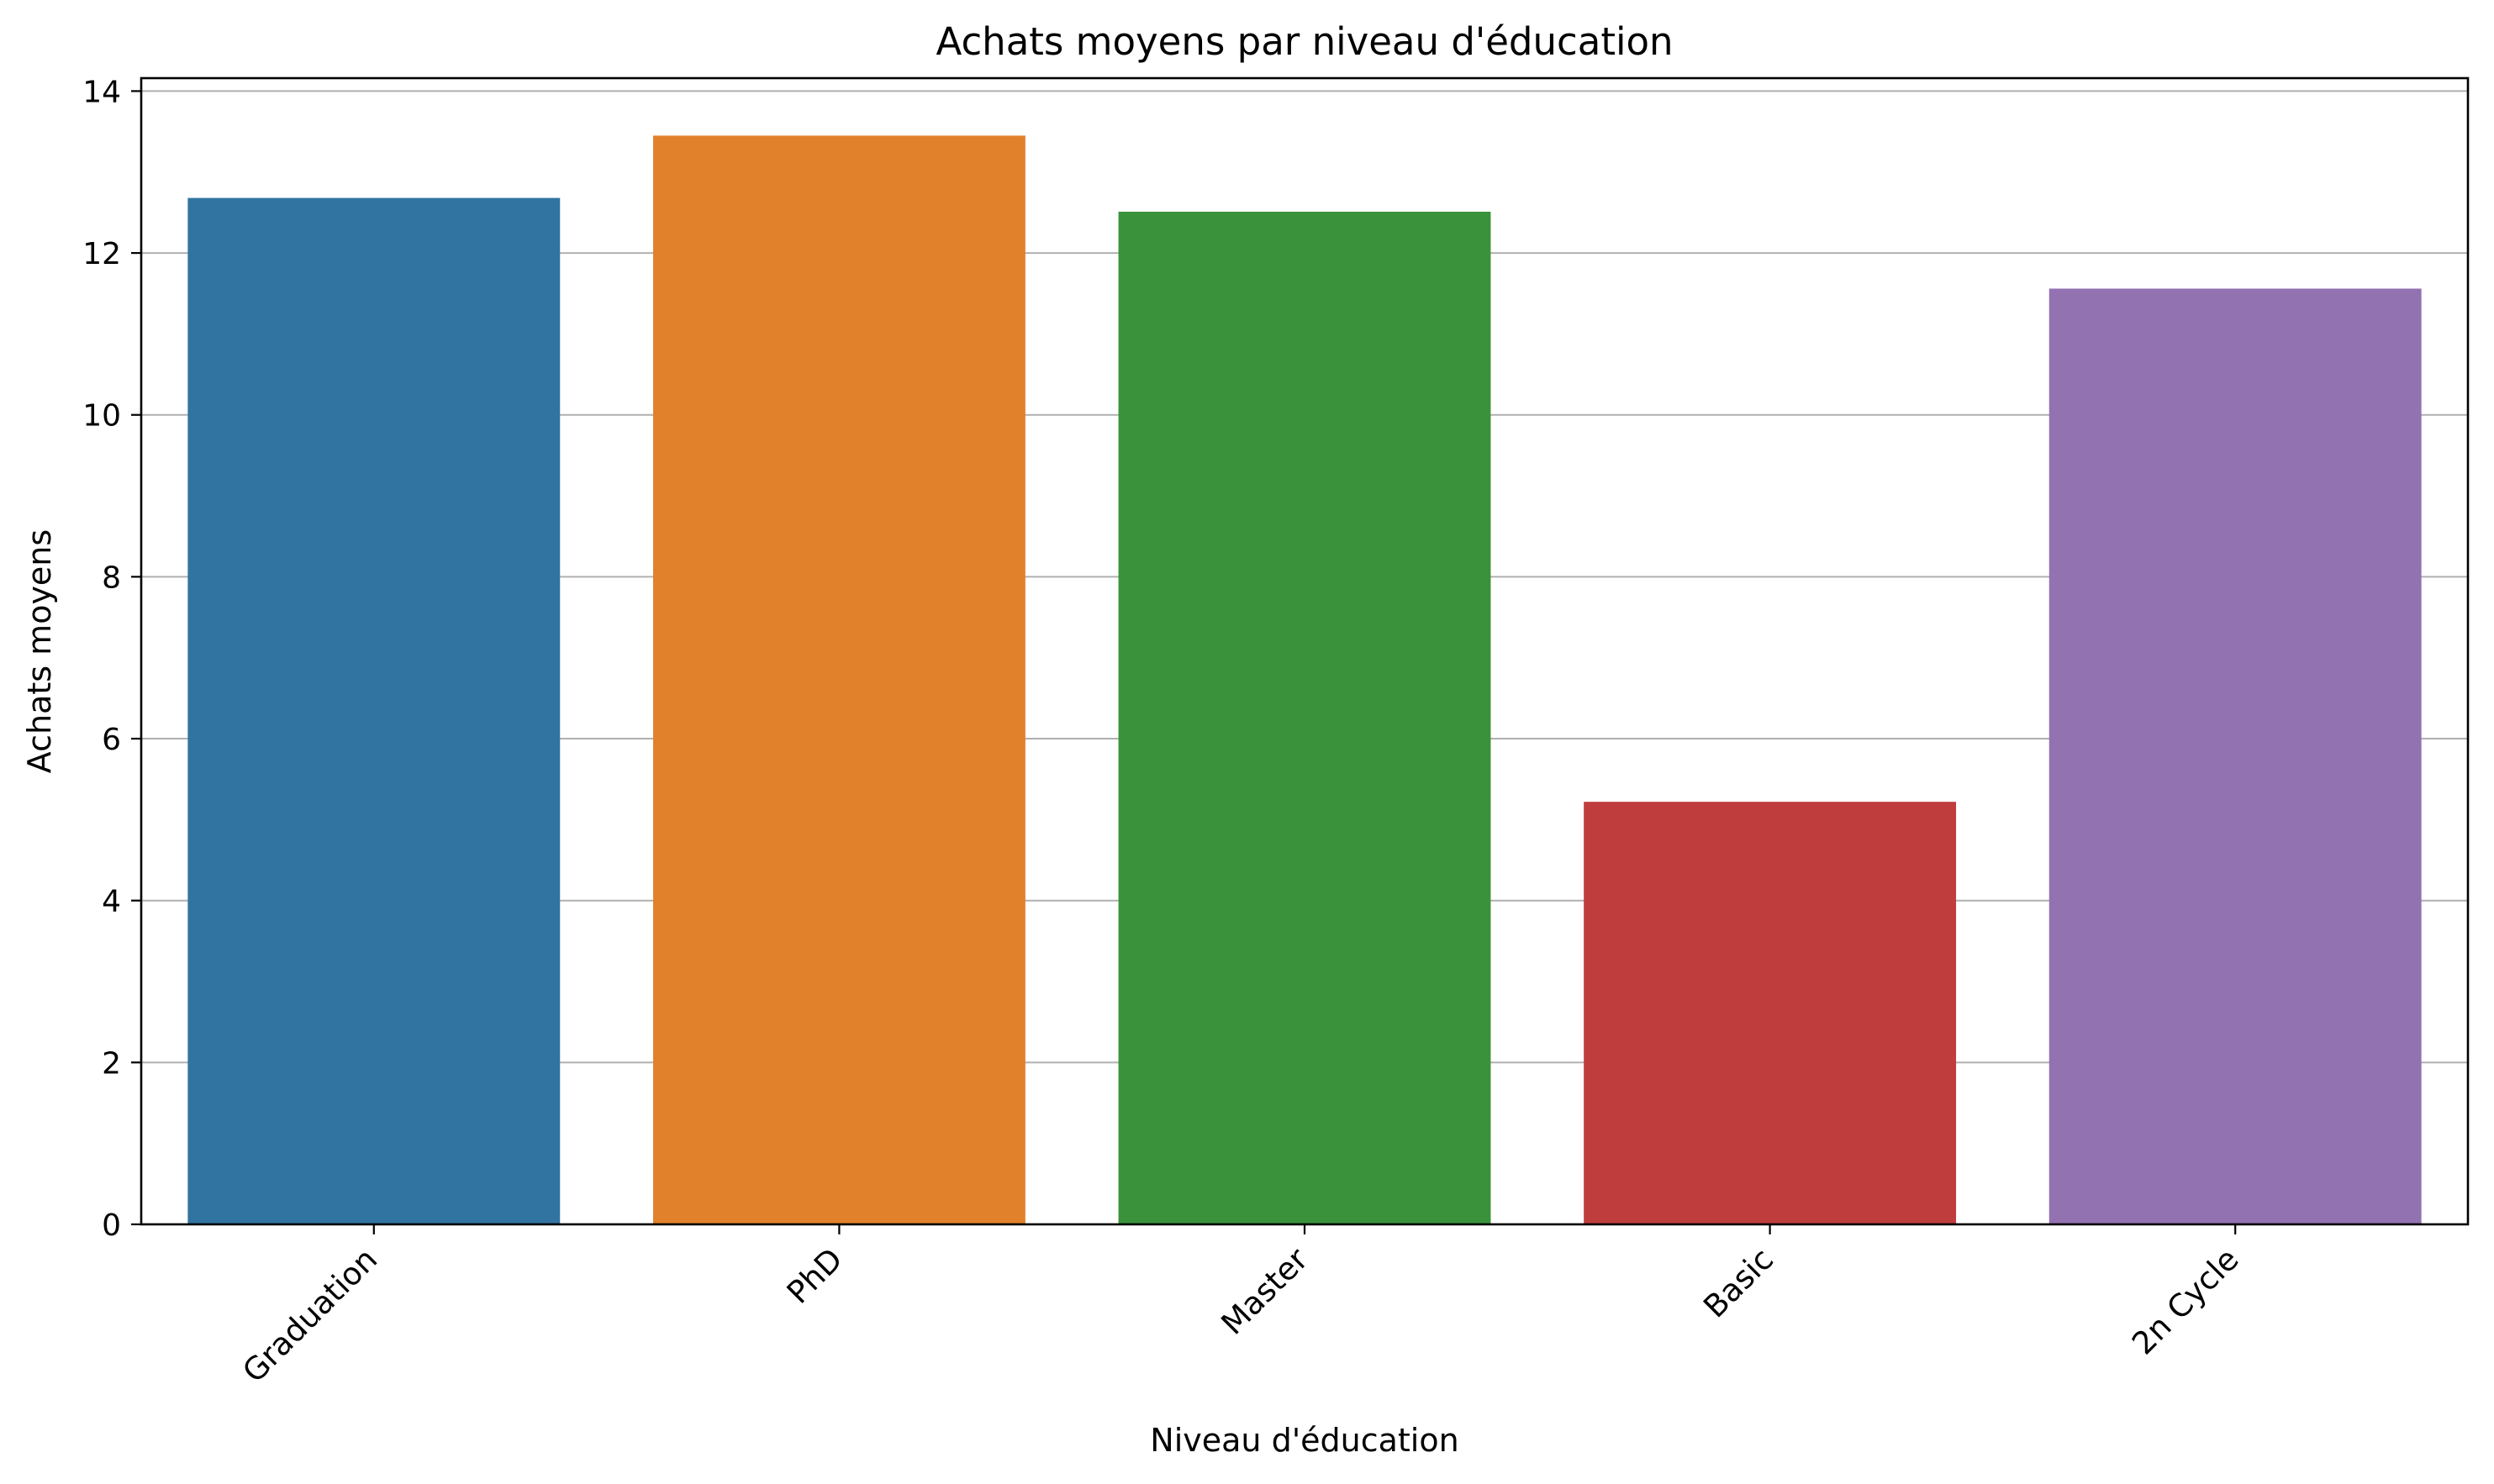 The height and width of the screenshot is (1484, 2494). Describe the element at coordinates (101, 92) in the screenshot. I see `y-tick-label: 14` at that location.